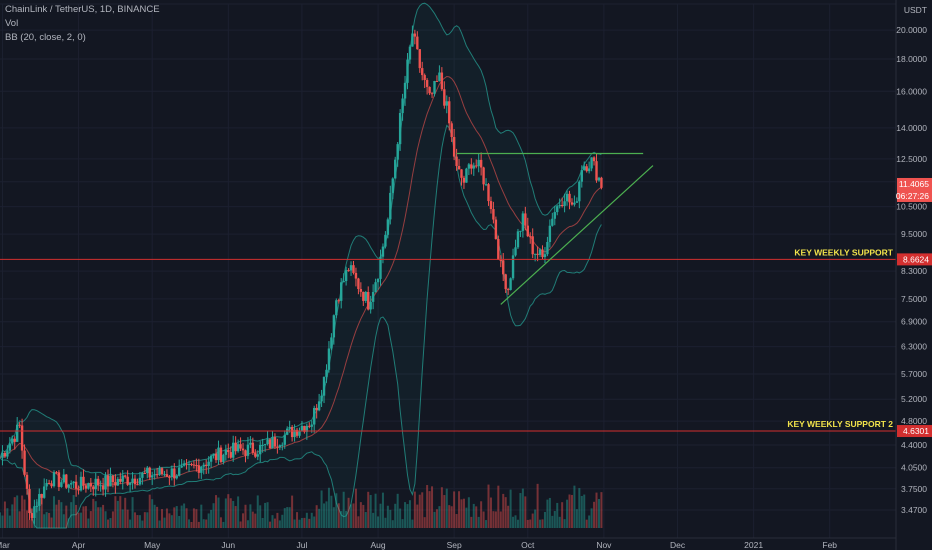 The height and width of the screenshot is (550, 932). Describe the element at coordinates (914, 189) in the screenshot. I see `current-price-tag-bg` at that location.